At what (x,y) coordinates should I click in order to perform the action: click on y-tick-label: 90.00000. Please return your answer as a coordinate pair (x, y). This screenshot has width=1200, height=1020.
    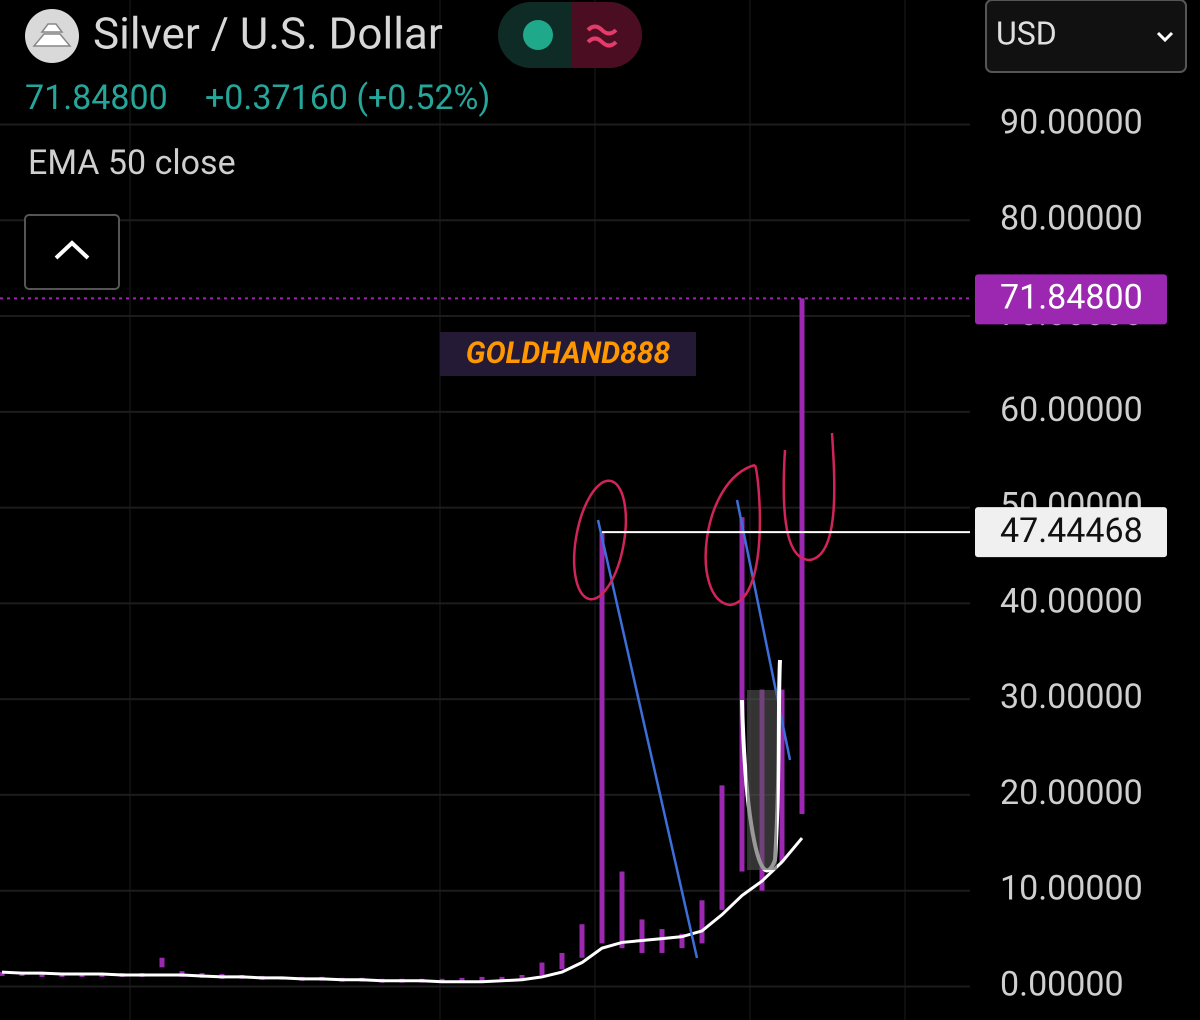
    Looking at the image, I should click on (1071, 122).